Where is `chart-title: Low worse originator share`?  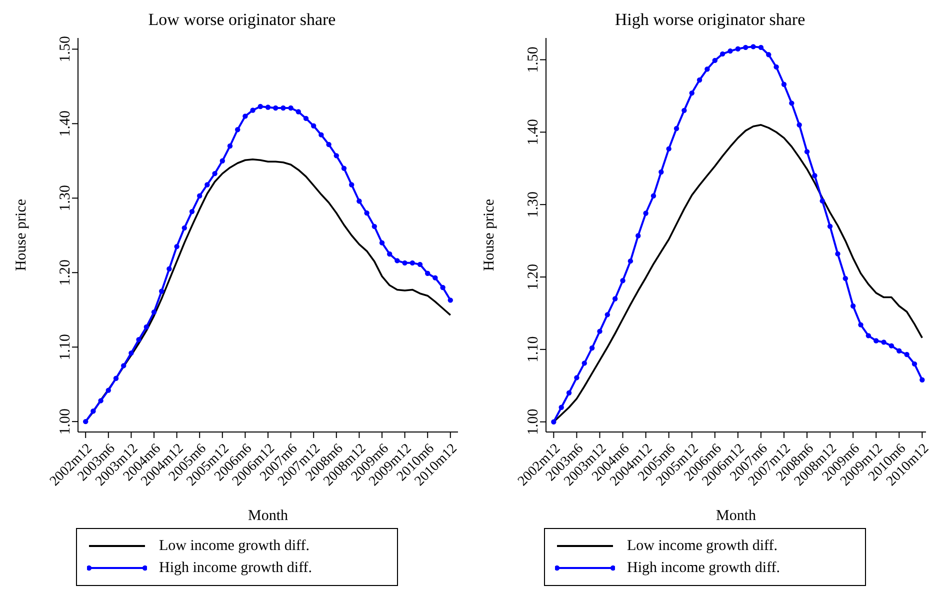 chart-title: Low worse originator share is located at coordinates (242, 20).